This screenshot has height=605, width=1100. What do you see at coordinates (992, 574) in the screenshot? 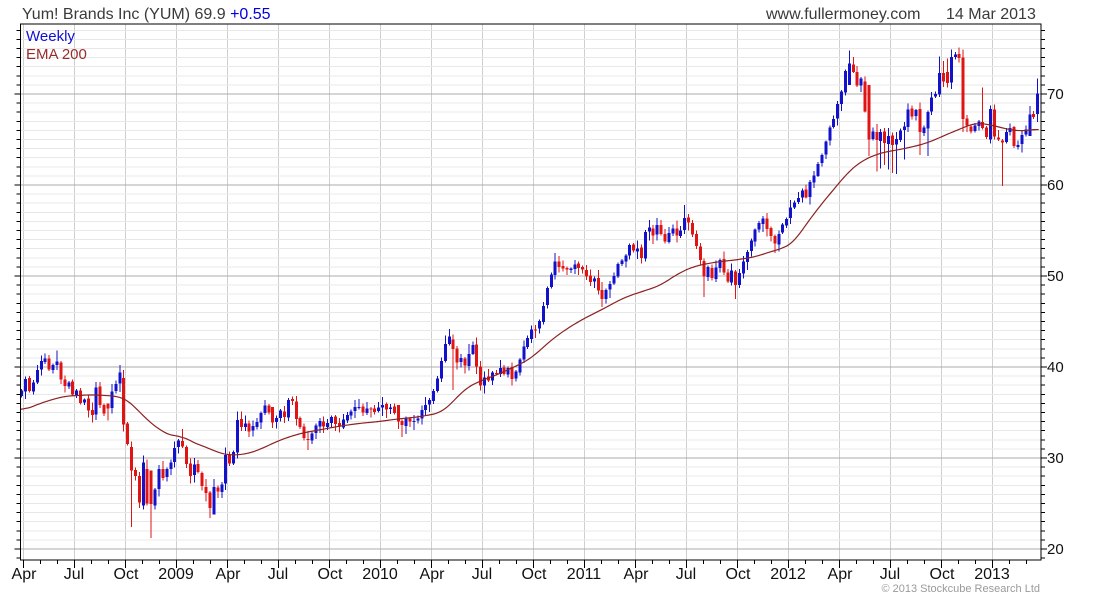
I see `svg-text: 2013` at bounding box center [992, 574].